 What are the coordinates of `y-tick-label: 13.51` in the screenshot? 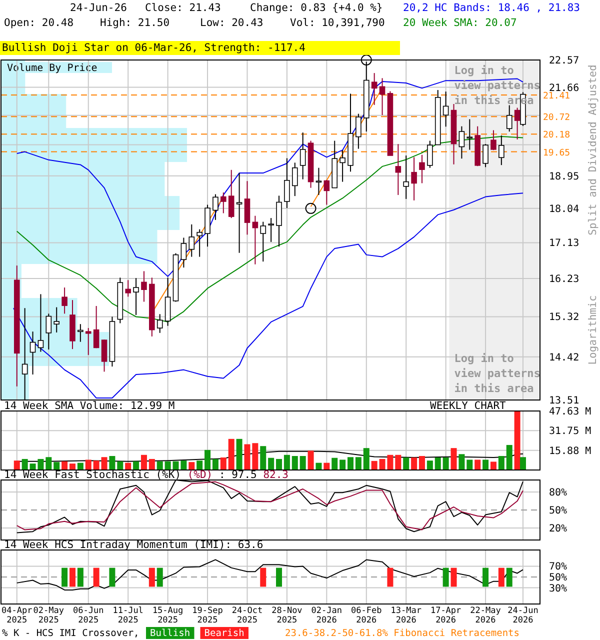 It's located at (564, 401).